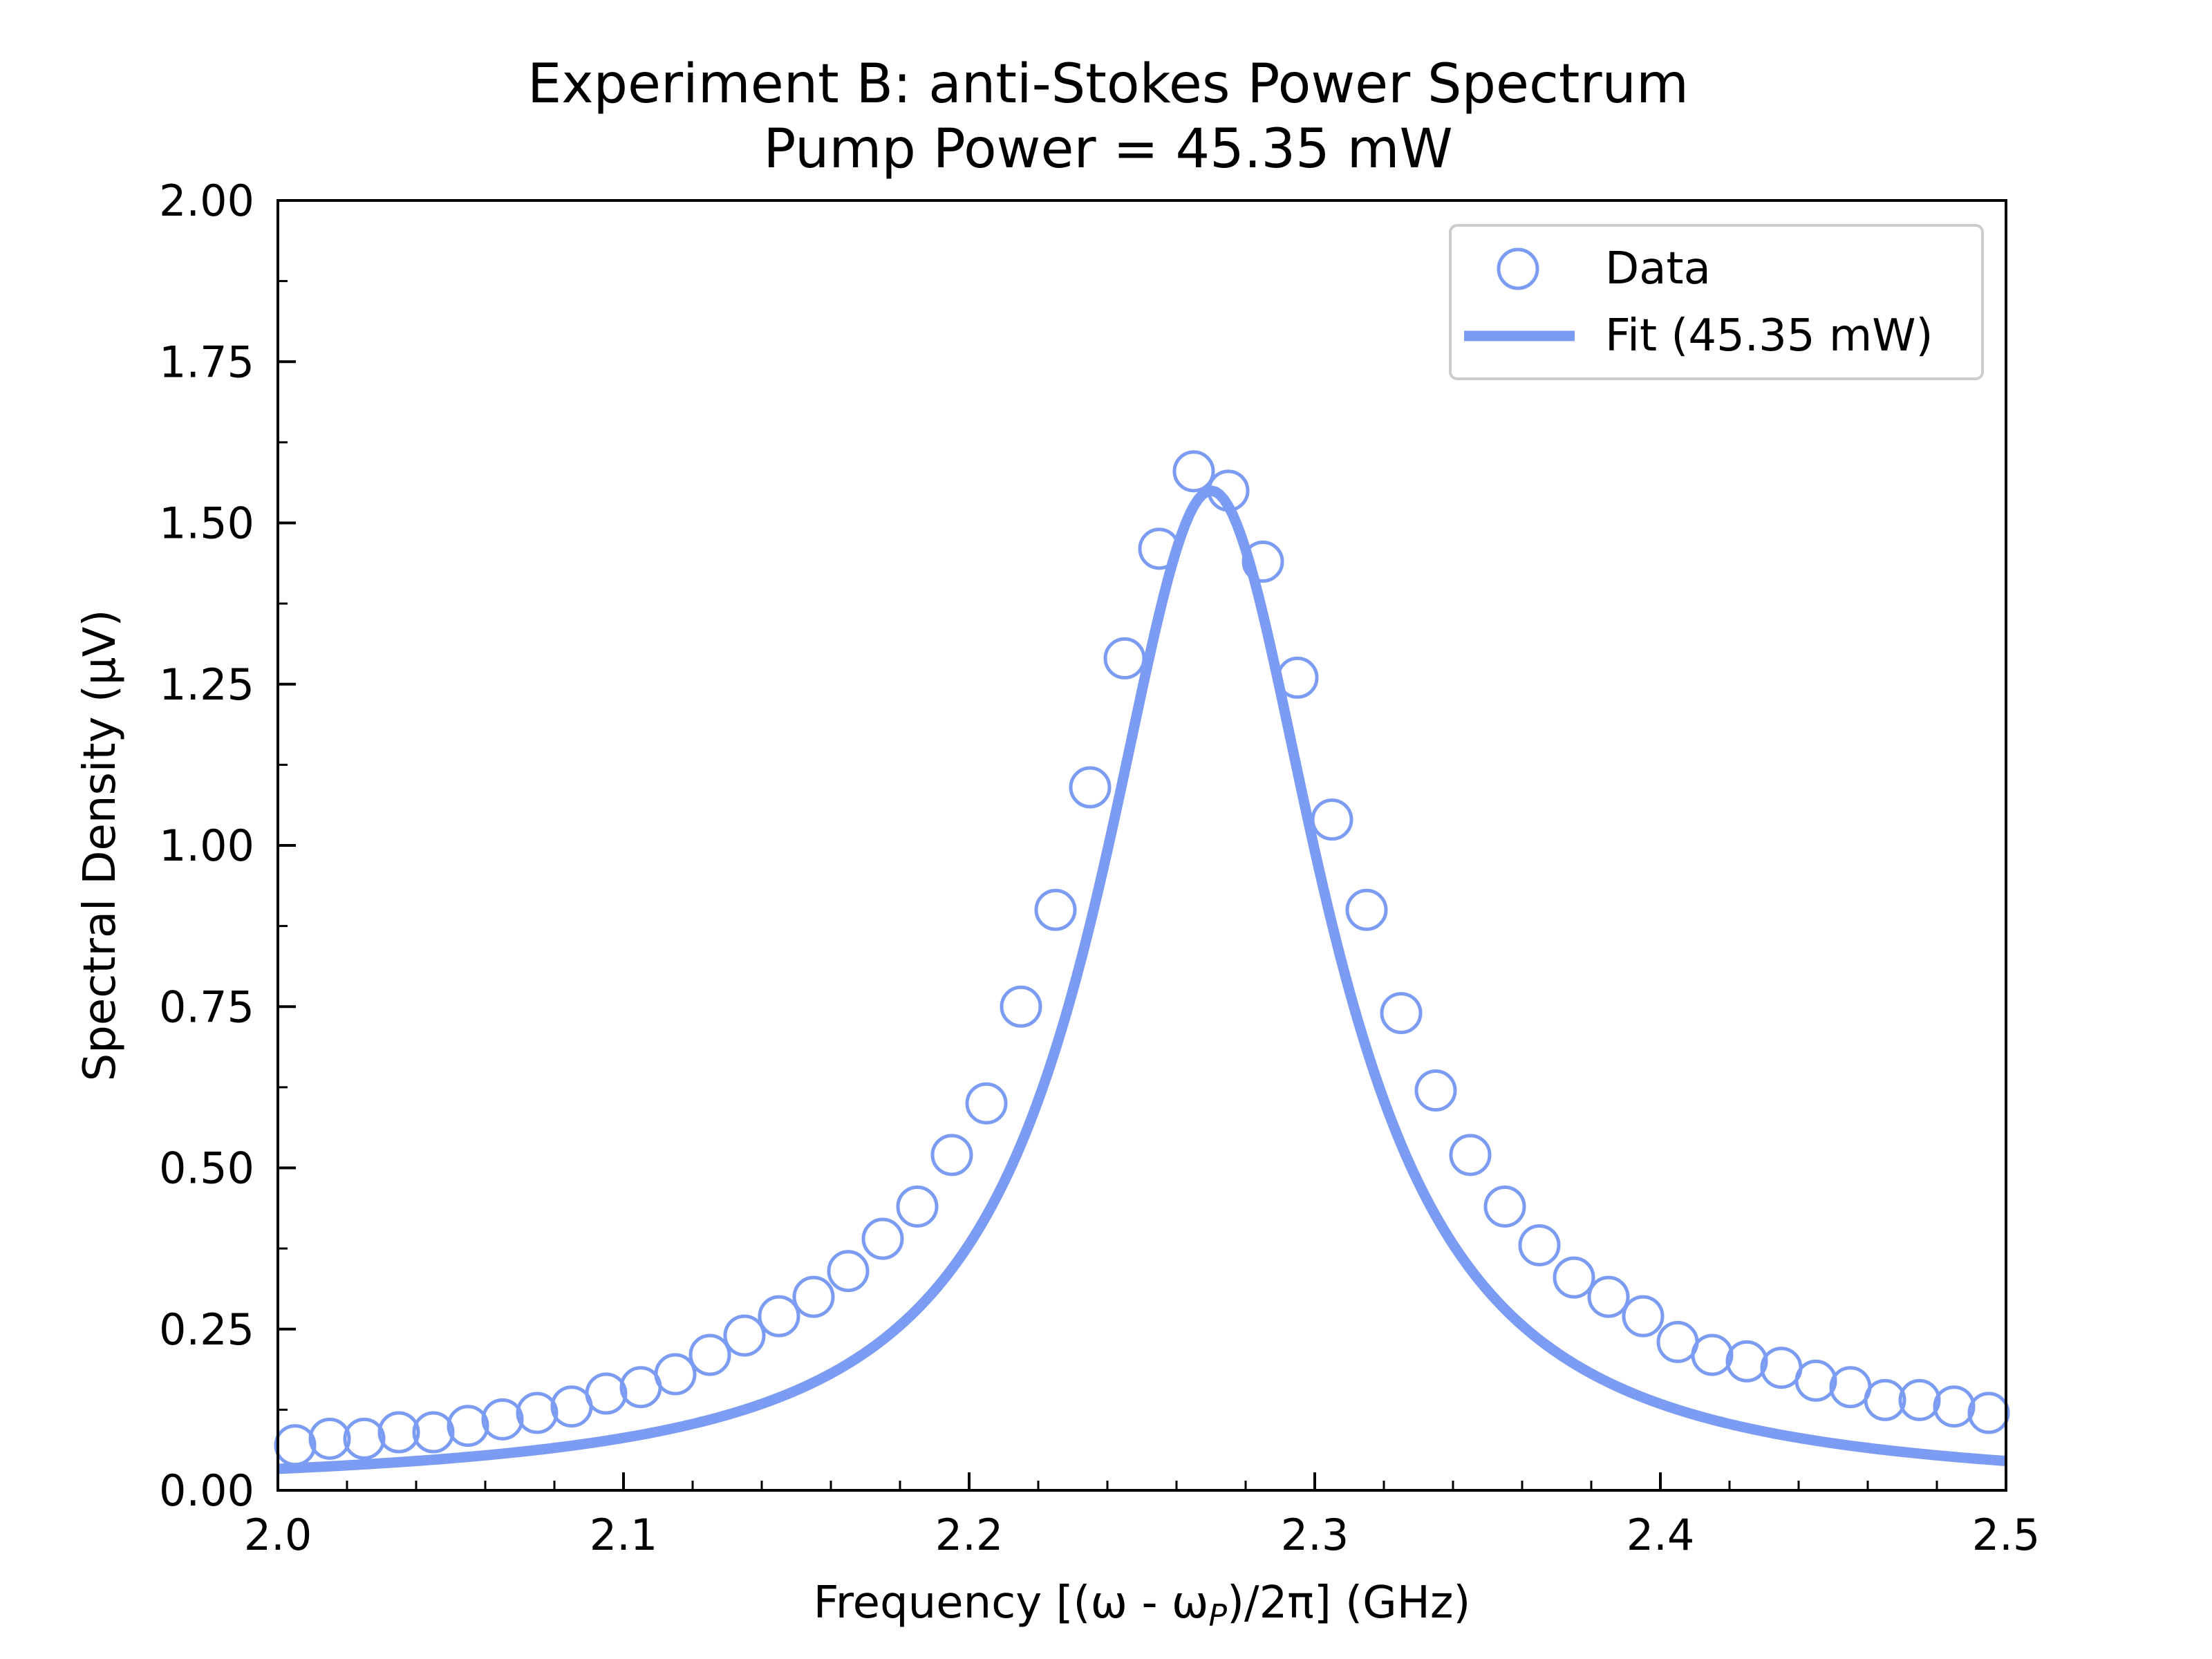  I want to click on legend-data-marker, so click(1518, 268).